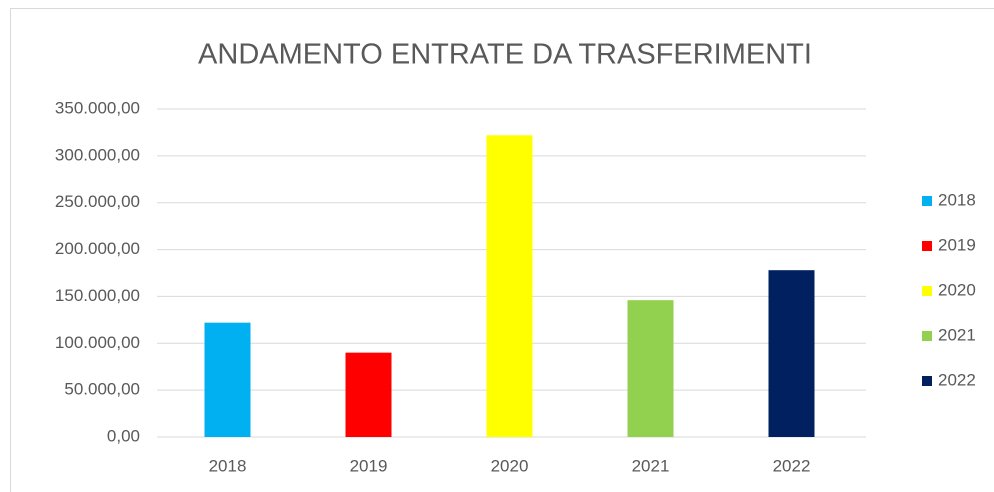 This screenshot has width=994, height=492. Describe the element at coordinates (97, 248) in the screenshot. I see `y-tick-label: 200.000,00` at that location.